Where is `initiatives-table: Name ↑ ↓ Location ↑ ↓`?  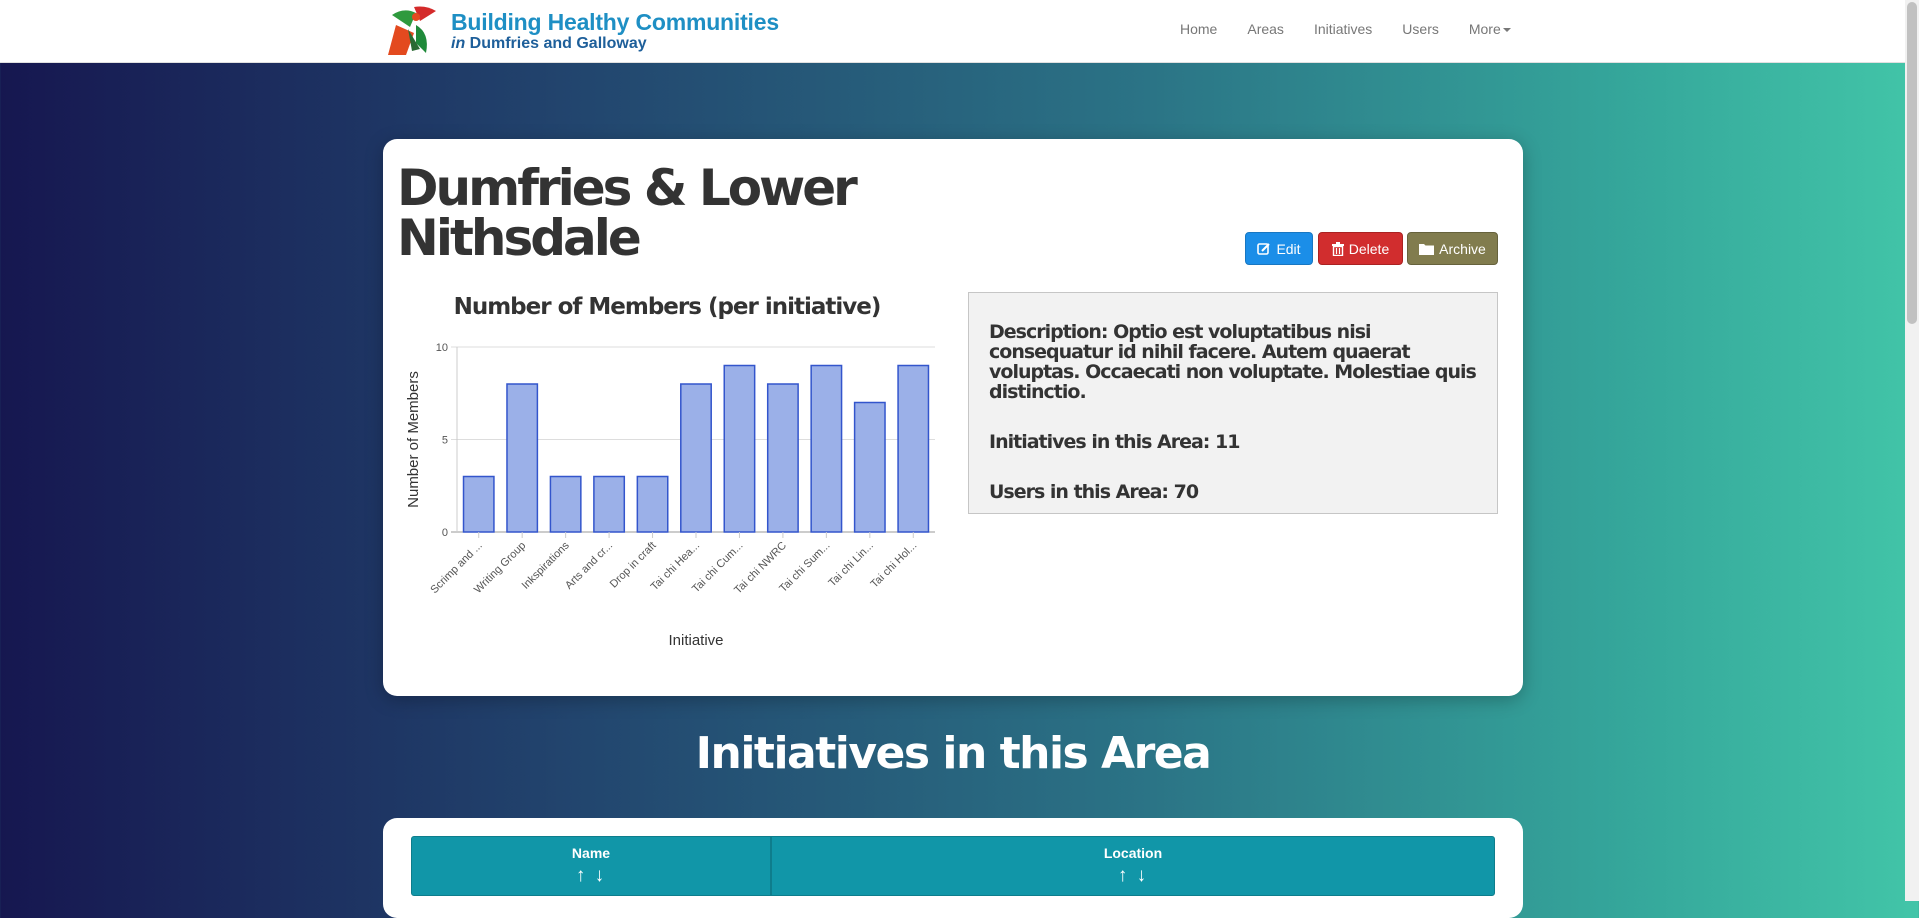 initiatives-table: Name ↑ ↓ Location ↑ ↓ is located at coordinates (953, 868).